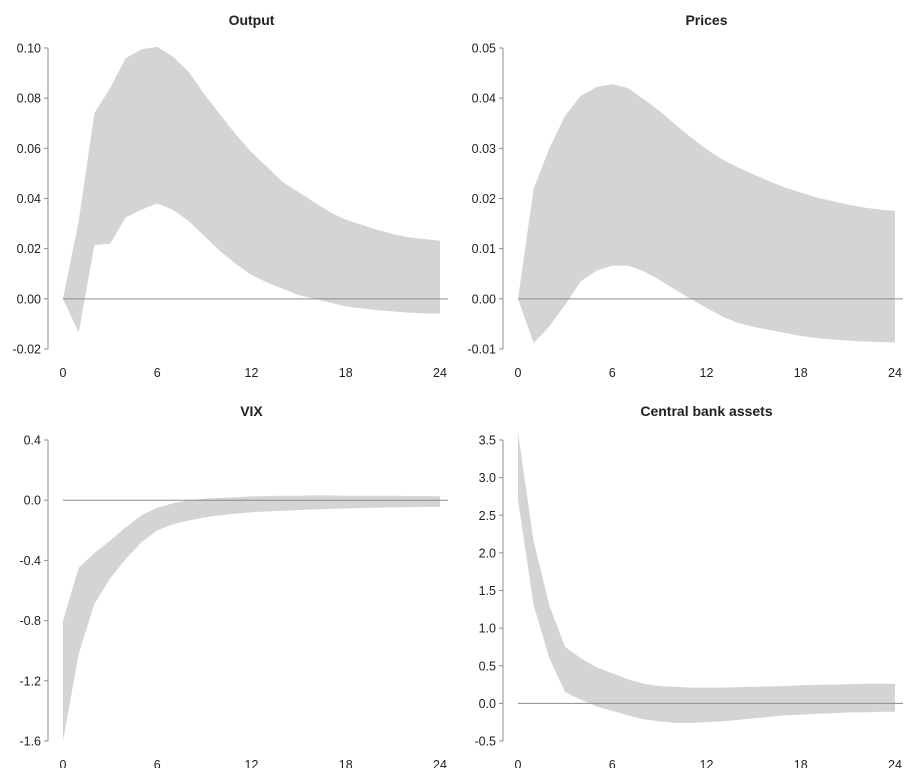  What do you see at coordinates (30, 742) in the screenshot?
I see `y-tick-label: -1.6` at bounding box center [30, 742].